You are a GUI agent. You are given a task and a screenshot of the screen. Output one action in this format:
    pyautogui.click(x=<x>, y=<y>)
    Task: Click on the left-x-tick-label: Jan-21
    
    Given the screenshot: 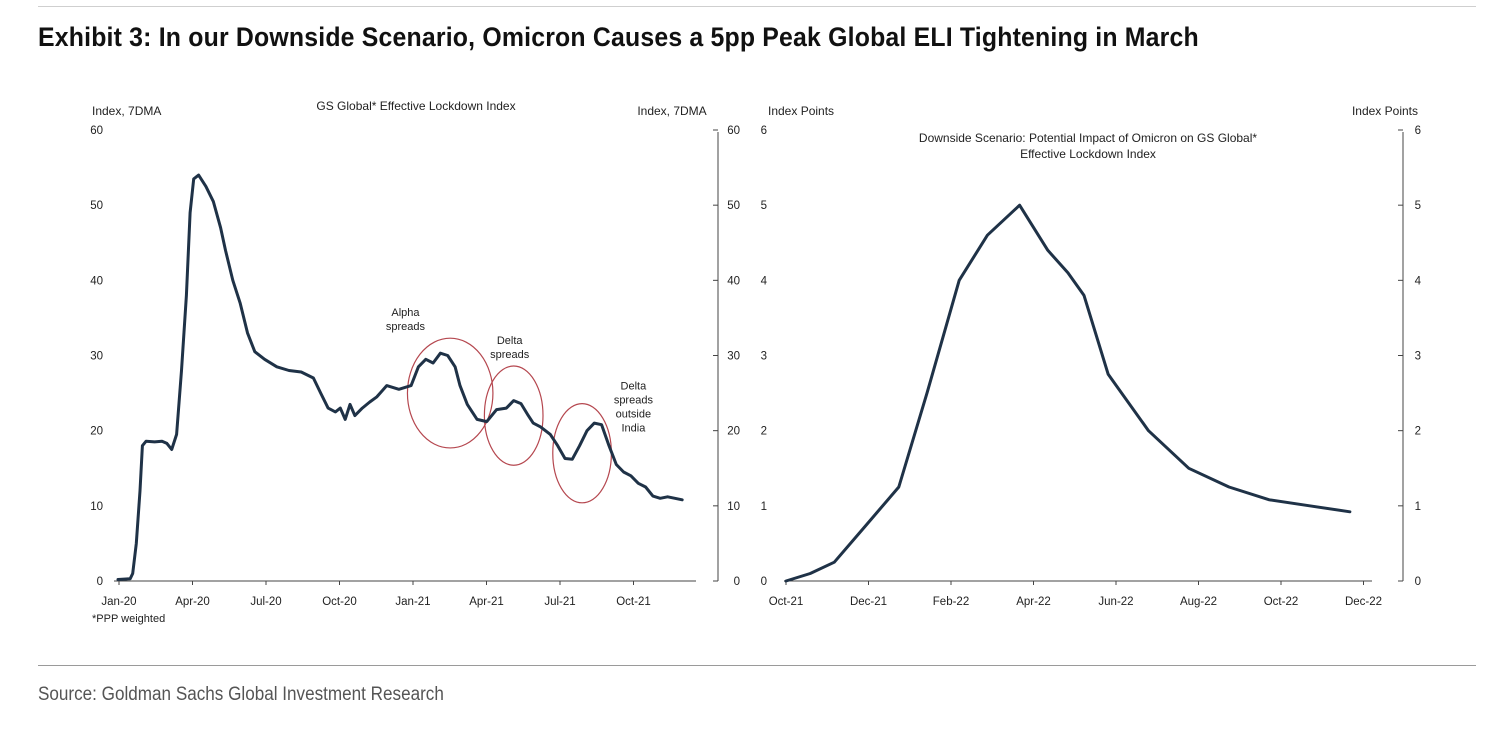 What is the action you would take?
    pyautogui.click(x=412, y=602)
    